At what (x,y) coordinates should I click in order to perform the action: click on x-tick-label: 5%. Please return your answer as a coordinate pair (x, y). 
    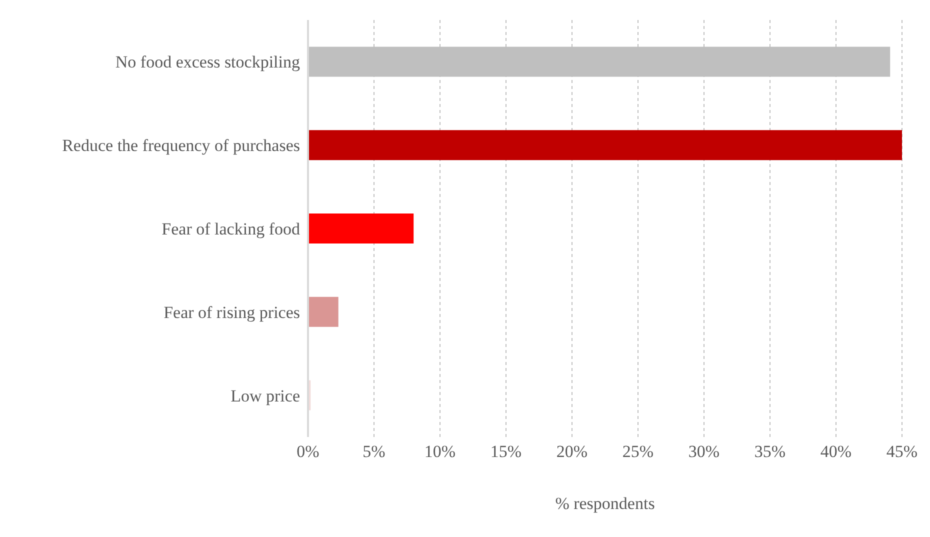
    Looking at the image, I should click on (374, 452).